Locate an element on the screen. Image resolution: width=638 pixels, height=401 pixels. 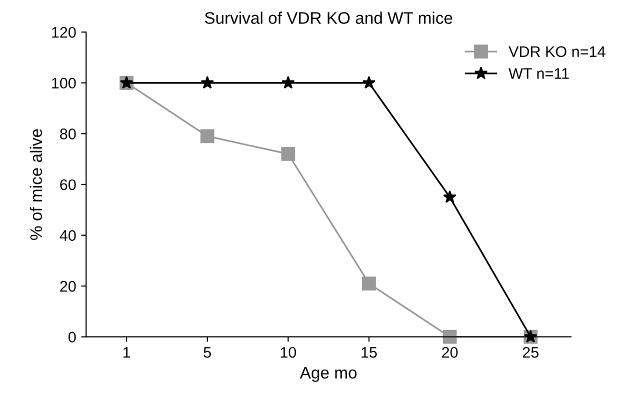
x-tick-label: 15 is located at coordinates (369, 352).